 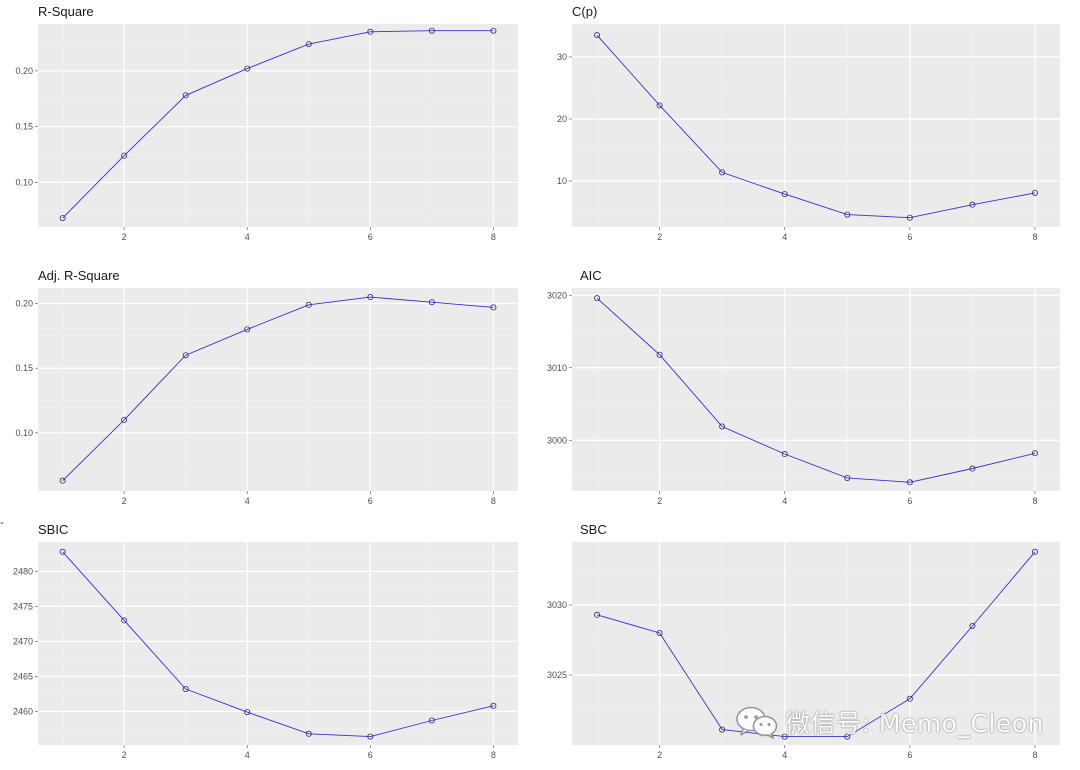 I want to click on panel-title: R-Square, so click(x=66, y=11).